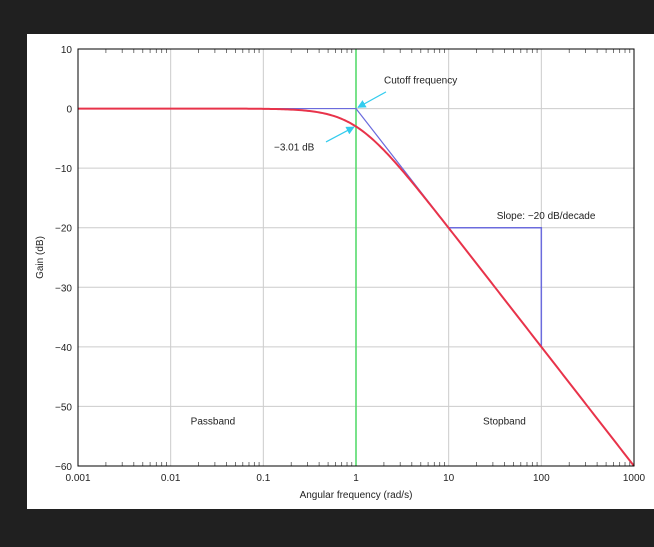  Describe the element at coordinates (372, 99) in the screenshot. I see `cutoff-arrow` at that location.